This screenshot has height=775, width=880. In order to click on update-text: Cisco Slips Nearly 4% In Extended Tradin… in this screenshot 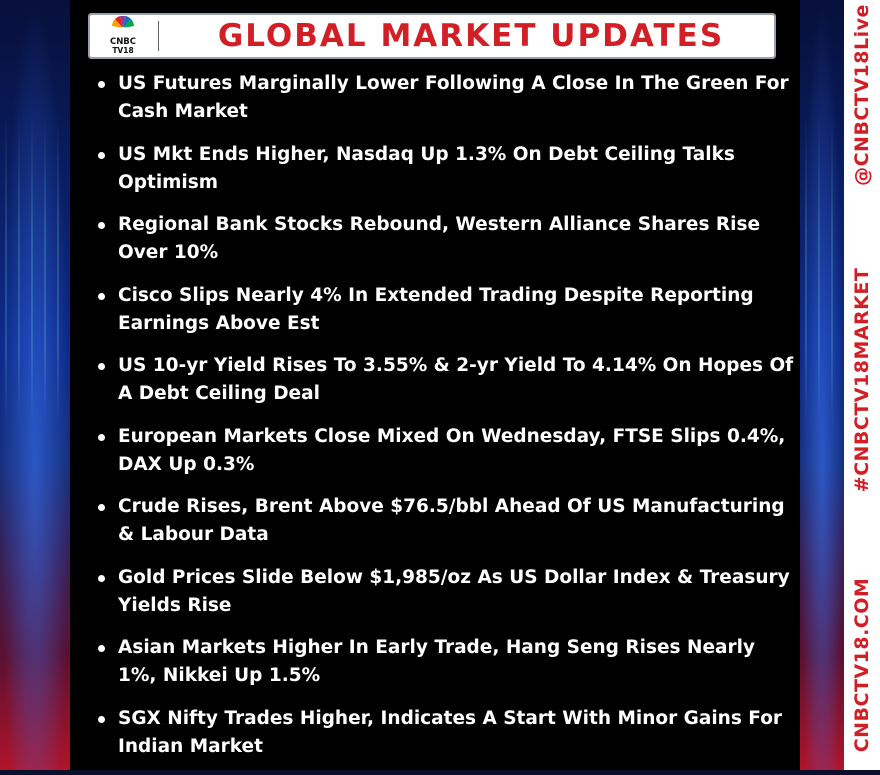, I will do `click(436, 309)`.